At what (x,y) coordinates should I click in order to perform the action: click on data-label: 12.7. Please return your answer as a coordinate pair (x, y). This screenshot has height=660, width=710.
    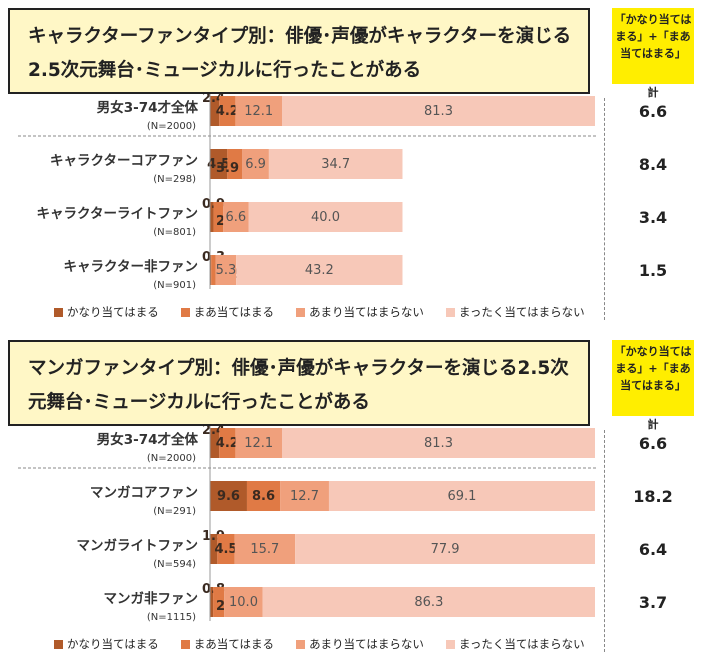
    Looking at the image, I should click on (304, 496).